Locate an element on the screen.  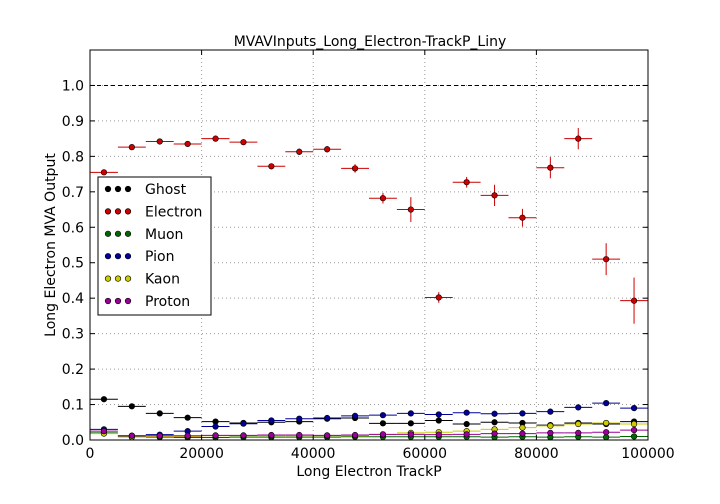
series-proton is located at coordinates (369, 432).